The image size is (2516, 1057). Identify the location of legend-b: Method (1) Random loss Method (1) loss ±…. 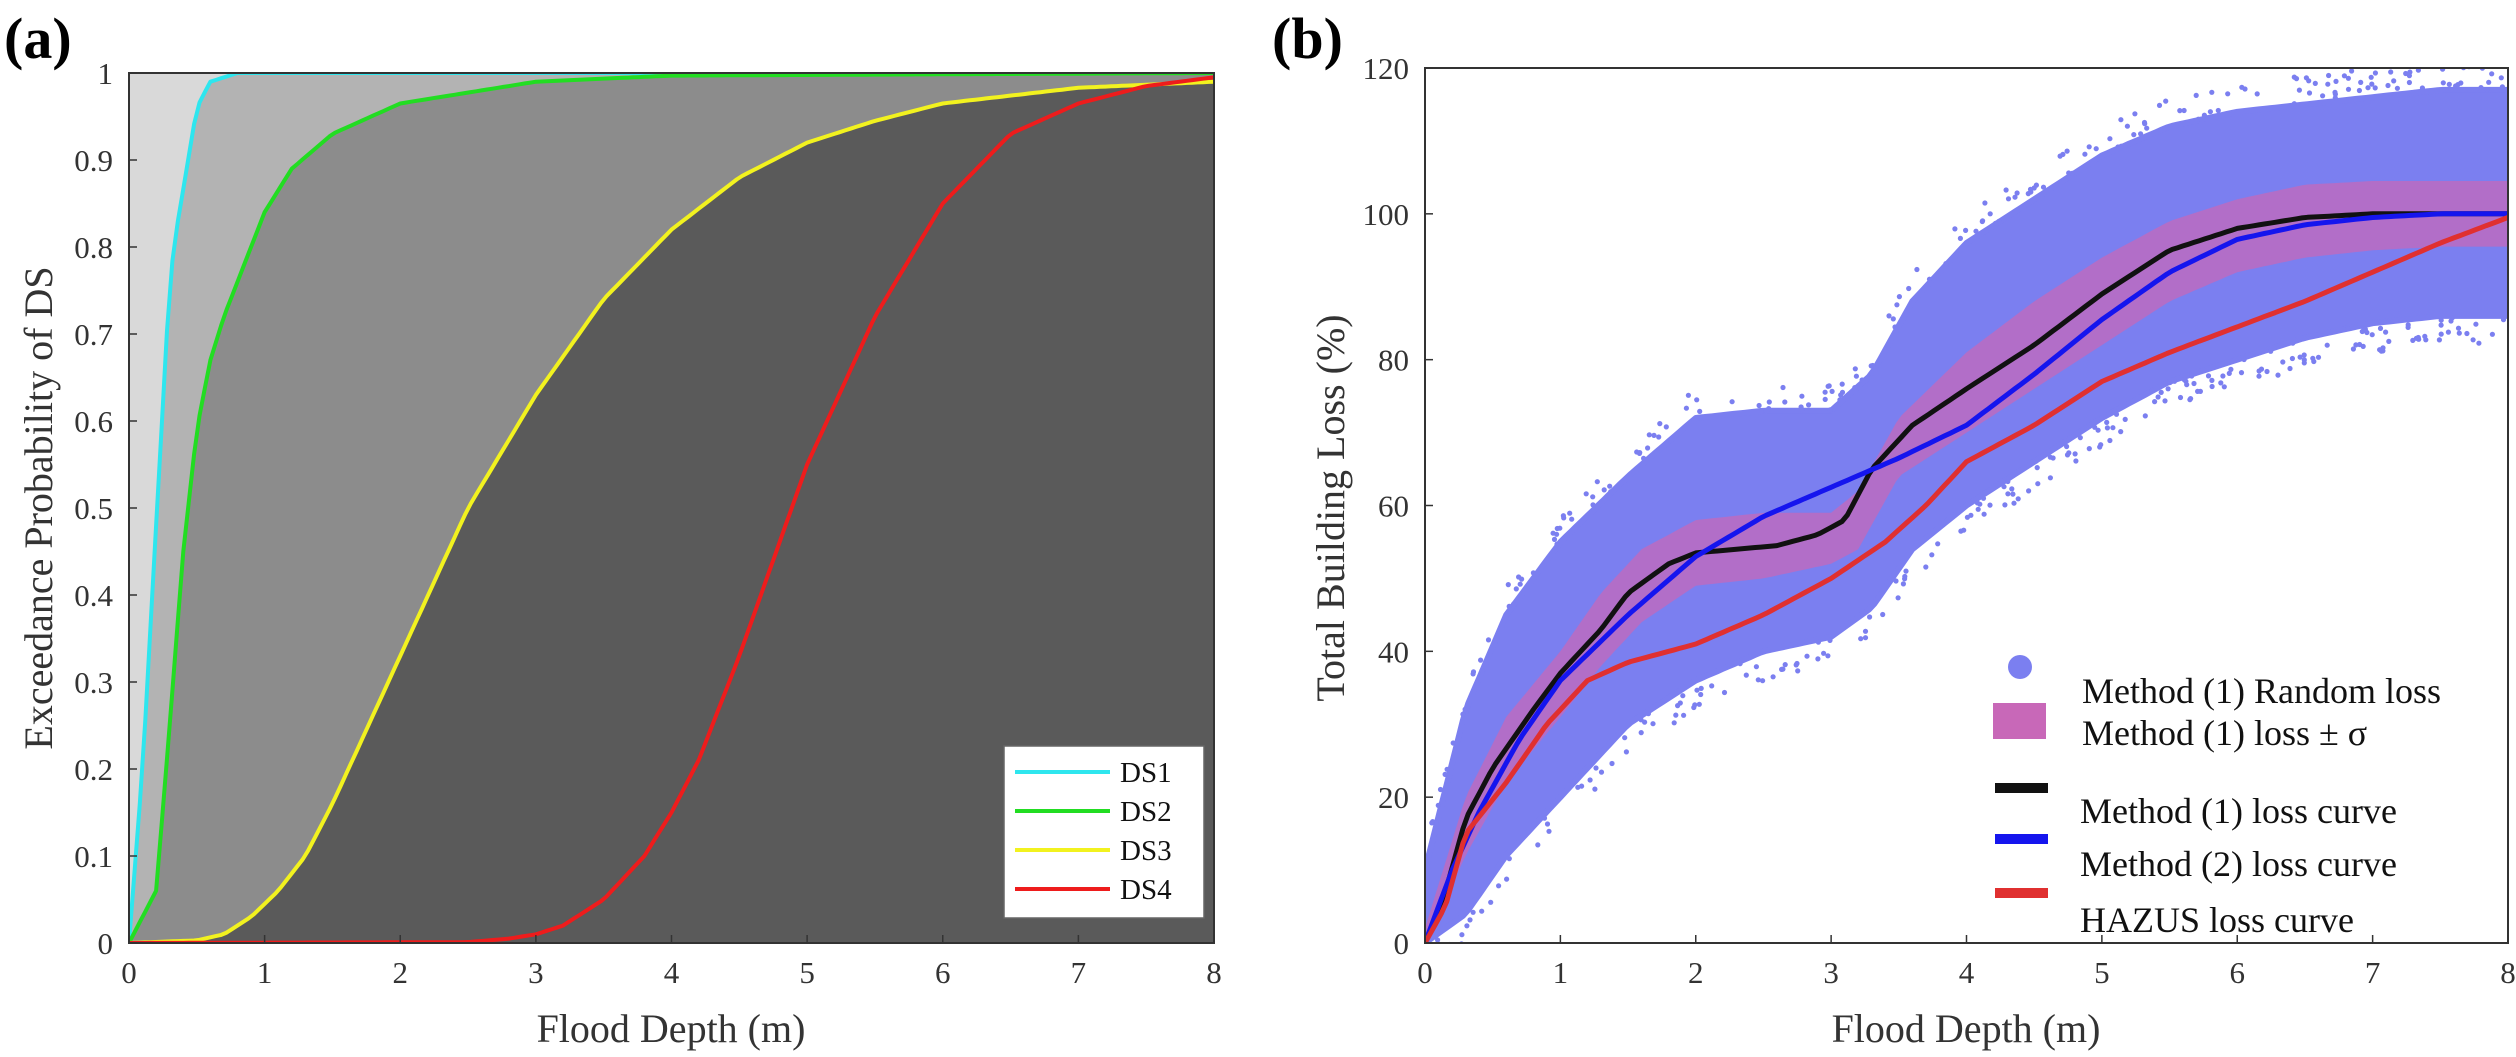
(2217, 797).